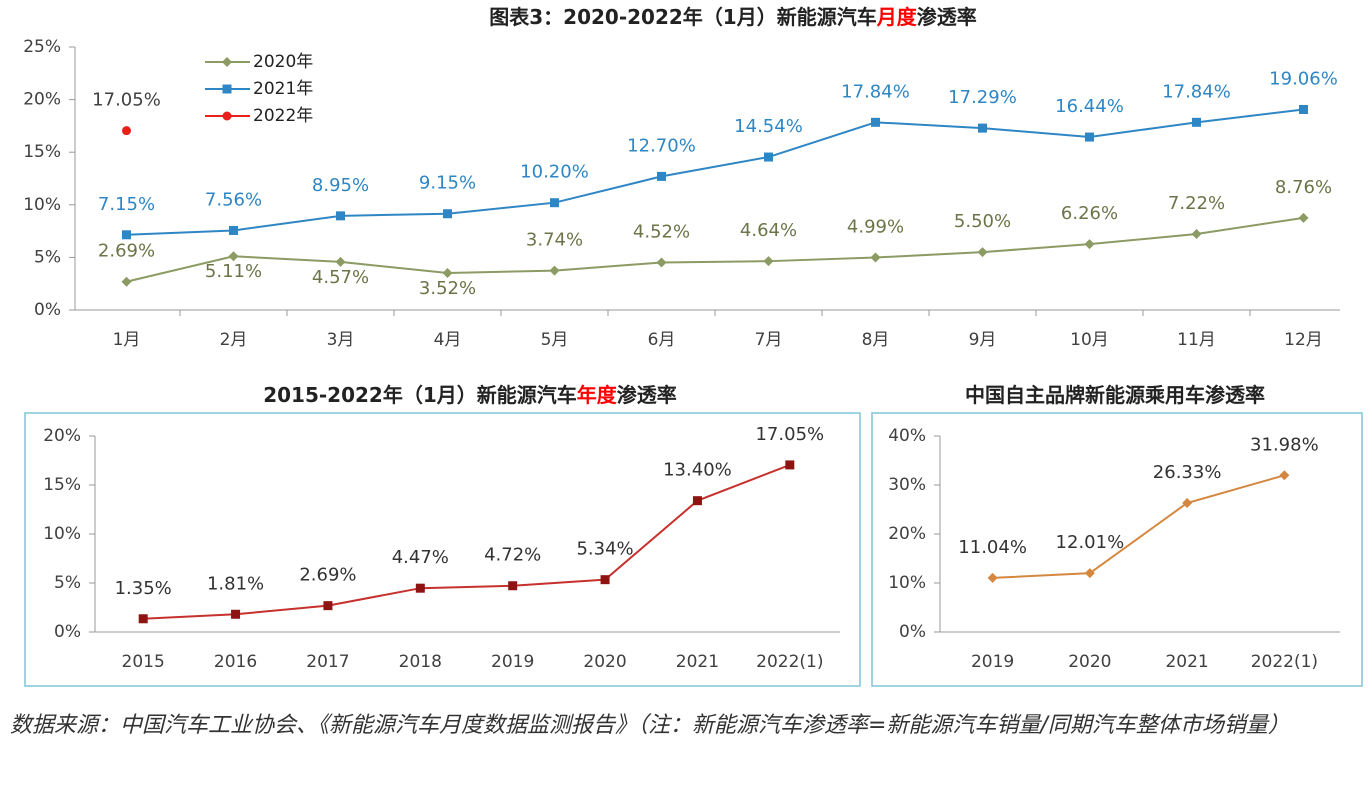 The image size is (1372, 797). I want to click on x-tick-label: 2022(1), so click(789, 662).